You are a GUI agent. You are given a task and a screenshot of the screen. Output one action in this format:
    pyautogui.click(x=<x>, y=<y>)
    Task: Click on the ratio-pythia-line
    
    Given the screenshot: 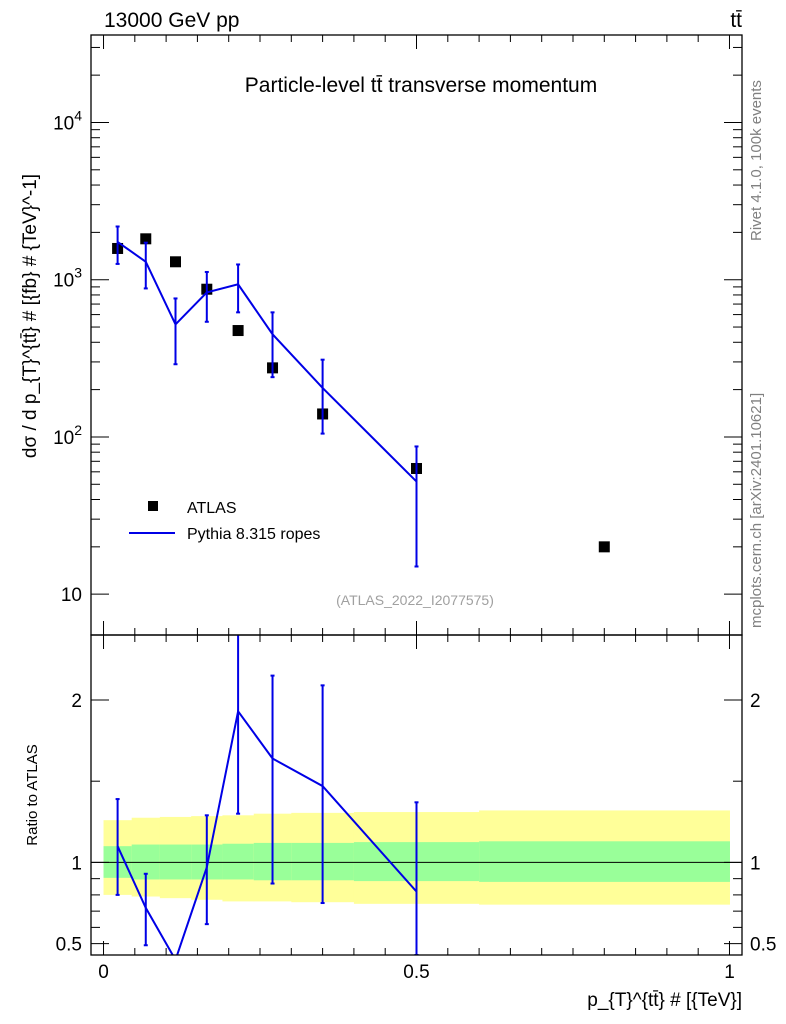 What is the action you would take?
    pyautogui.click(x=267, y=831)
    